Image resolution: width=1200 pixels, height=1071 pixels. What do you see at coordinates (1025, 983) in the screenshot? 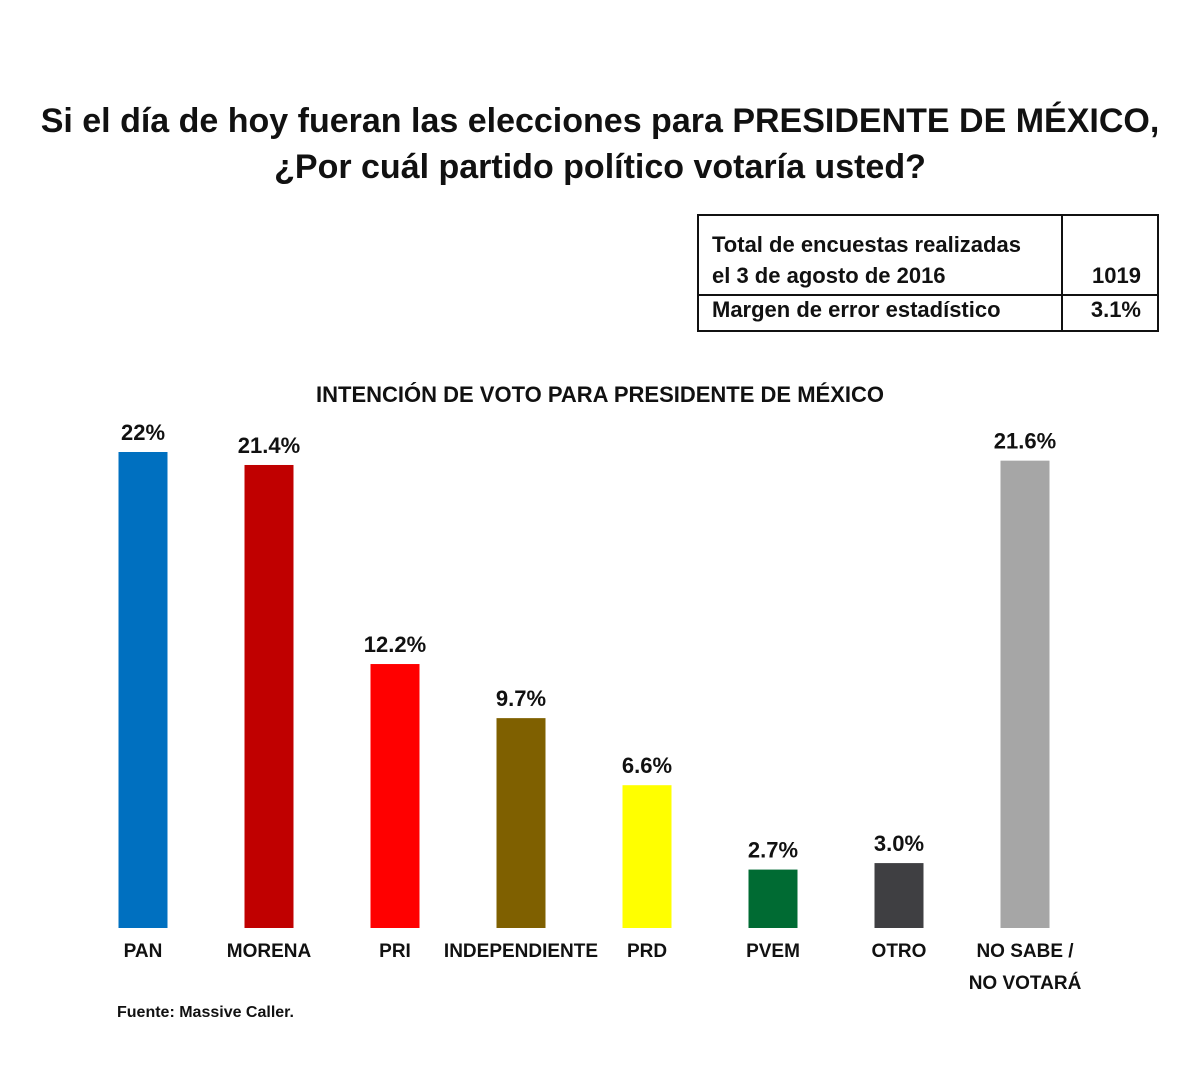
I see `category-label-7-line-1: NO VOTARÁ` at bounding box center [1025, 983].